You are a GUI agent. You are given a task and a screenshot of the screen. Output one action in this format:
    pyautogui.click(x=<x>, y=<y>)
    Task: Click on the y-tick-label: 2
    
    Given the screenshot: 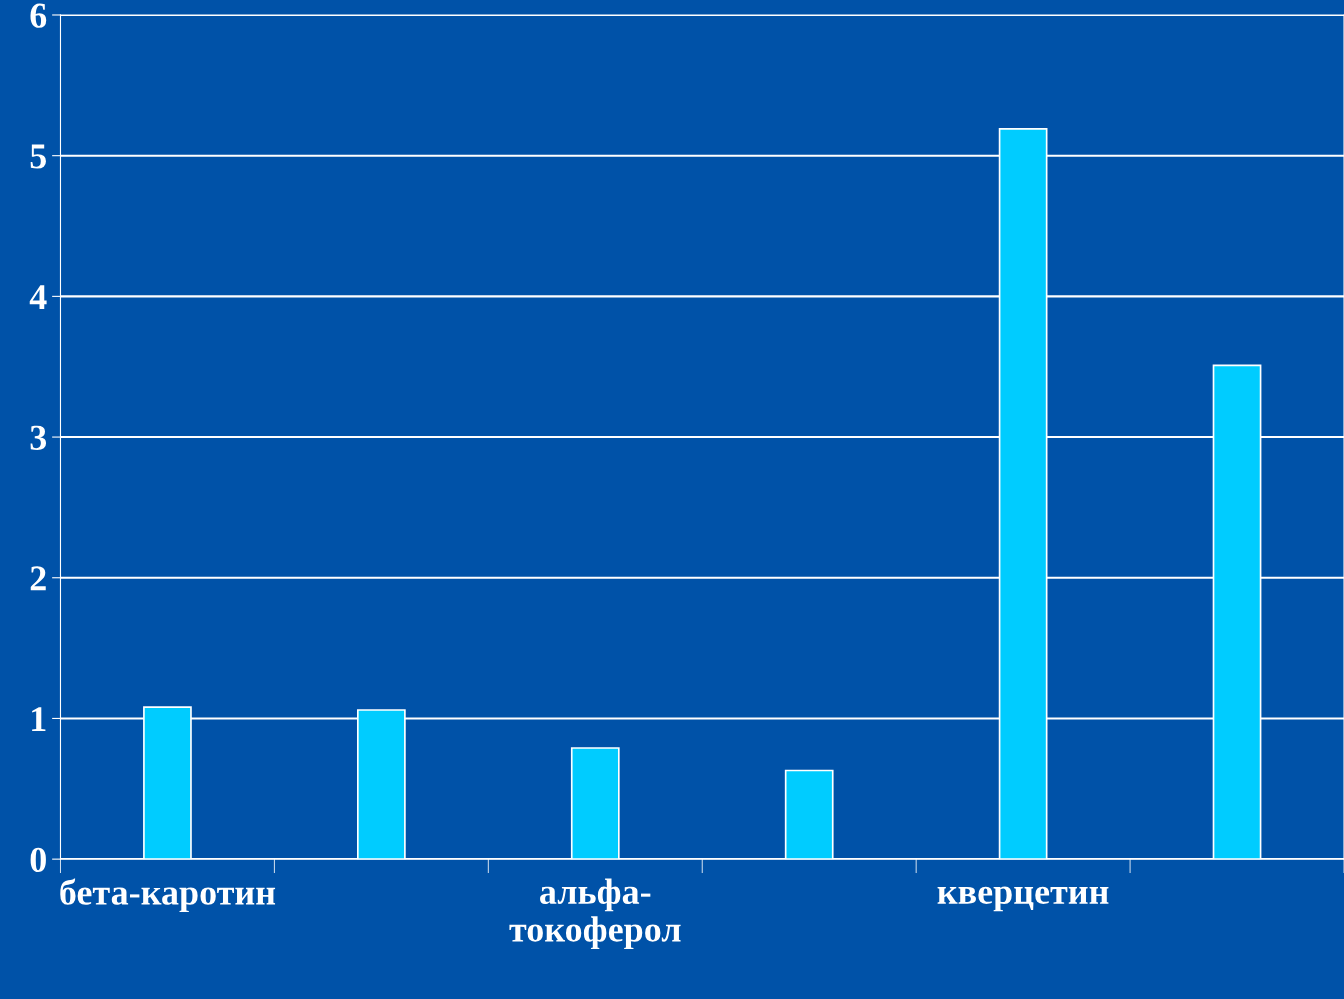 What is the action you would take?
    pyautogui.click(x=38, y=578)
    